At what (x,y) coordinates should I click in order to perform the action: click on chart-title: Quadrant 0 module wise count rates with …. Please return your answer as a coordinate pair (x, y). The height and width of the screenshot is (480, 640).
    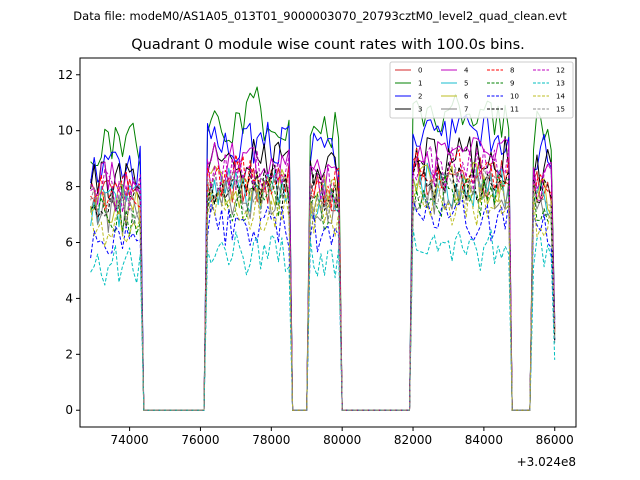
    Looking at the image, I should click on (328, 45).